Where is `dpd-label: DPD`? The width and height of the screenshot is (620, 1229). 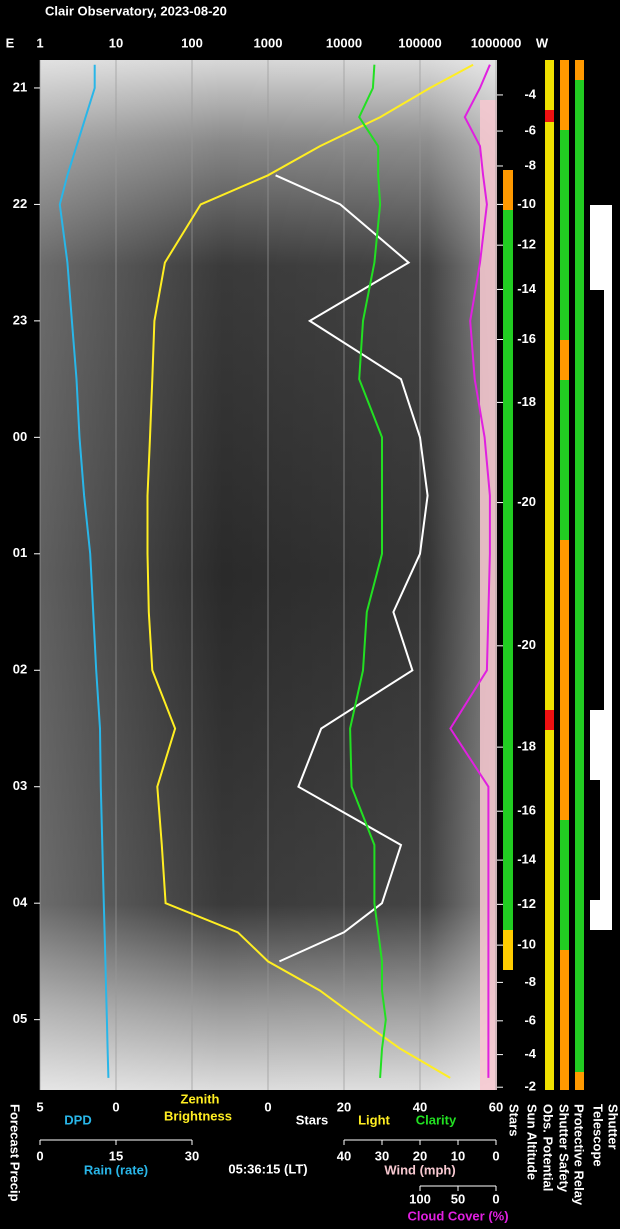 dpd-label: DPD is located at coordinates (77, 1119).